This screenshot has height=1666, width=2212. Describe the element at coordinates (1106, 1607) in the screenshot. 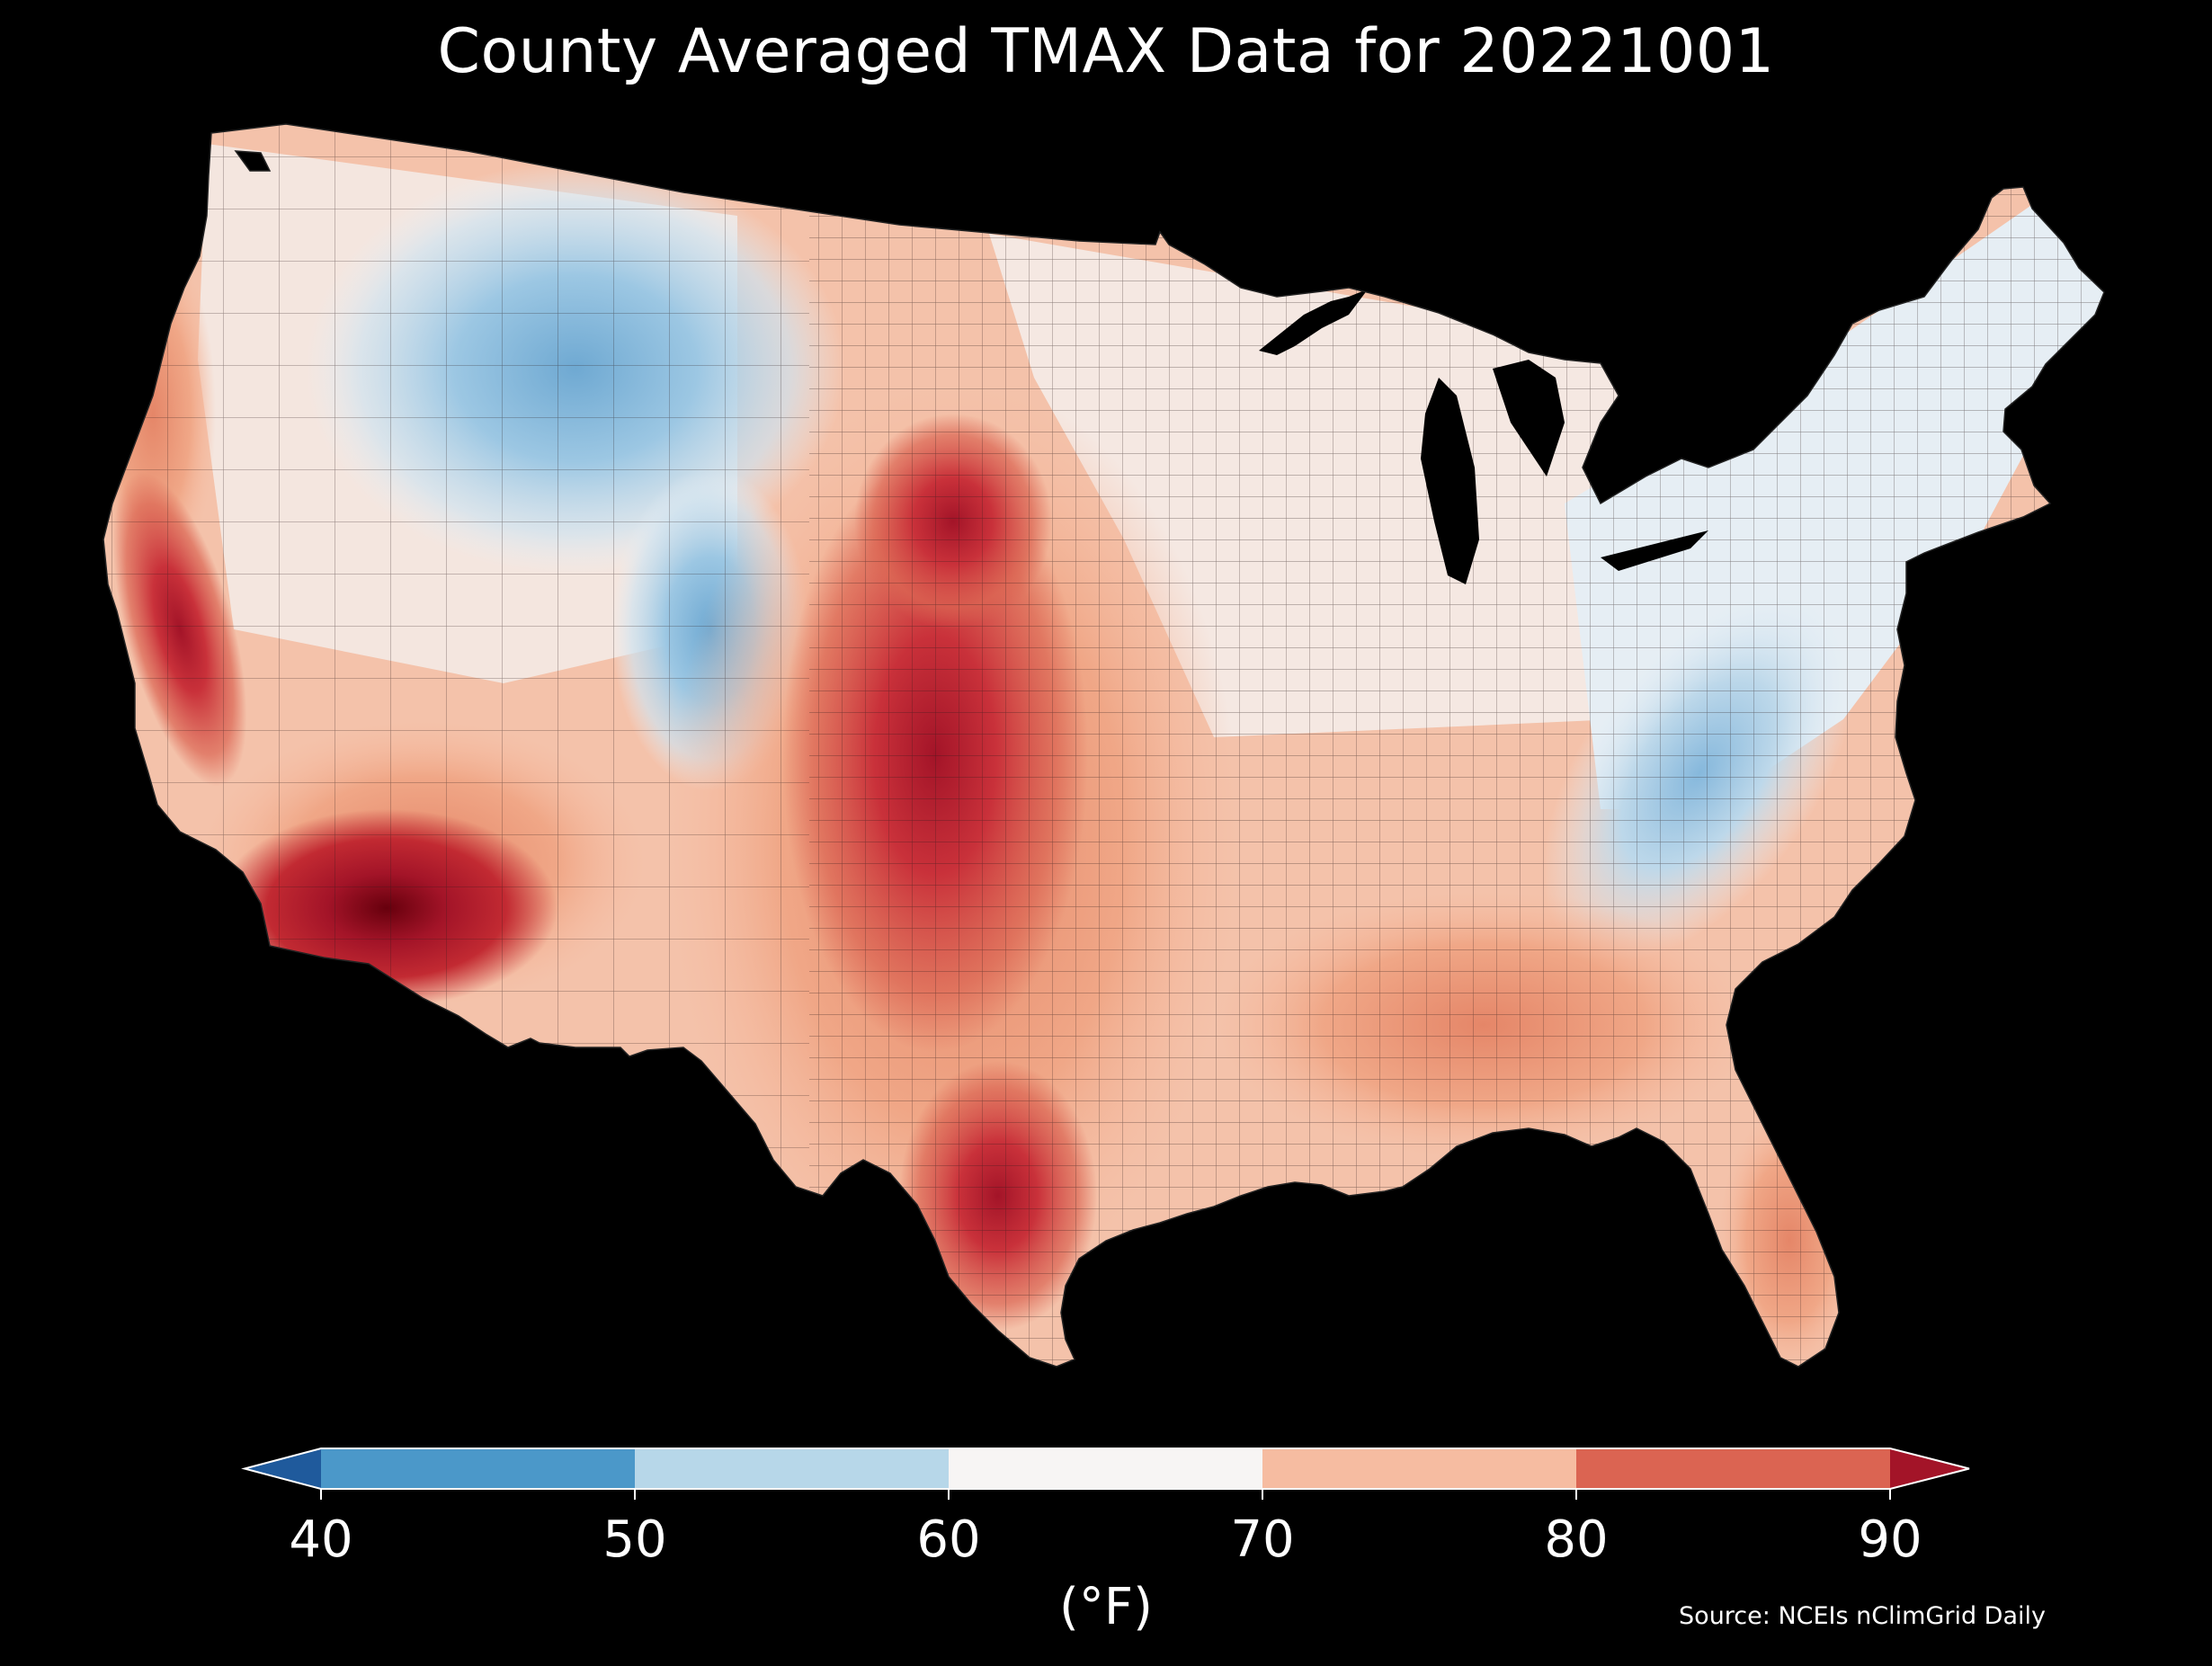

I see `colorbar-units-label: (°F)` at that location.